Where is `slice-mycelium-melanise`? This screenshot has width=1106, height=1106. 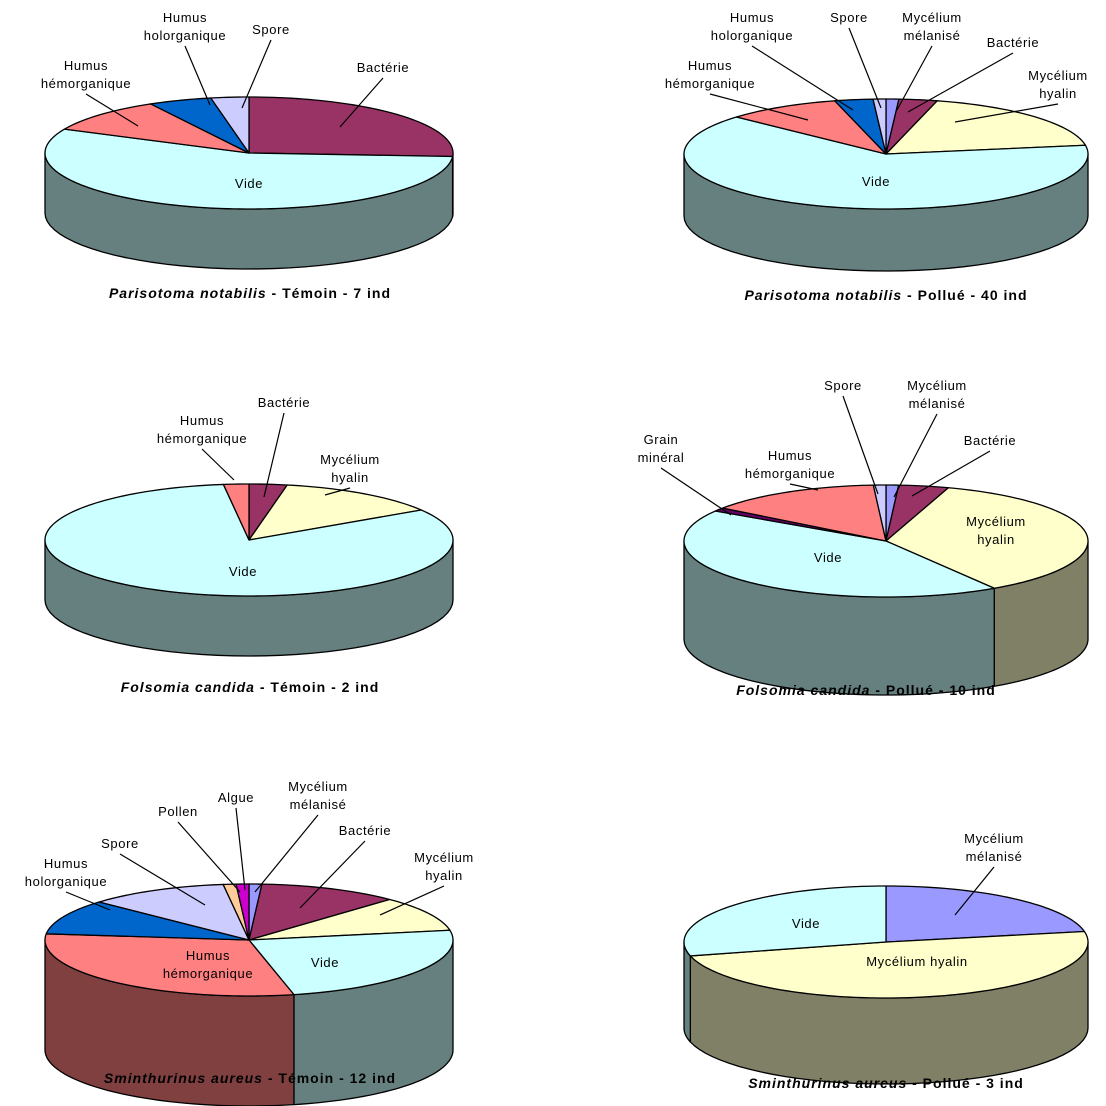
slice-mycelium-melanise is located at coordinates (985, 914).